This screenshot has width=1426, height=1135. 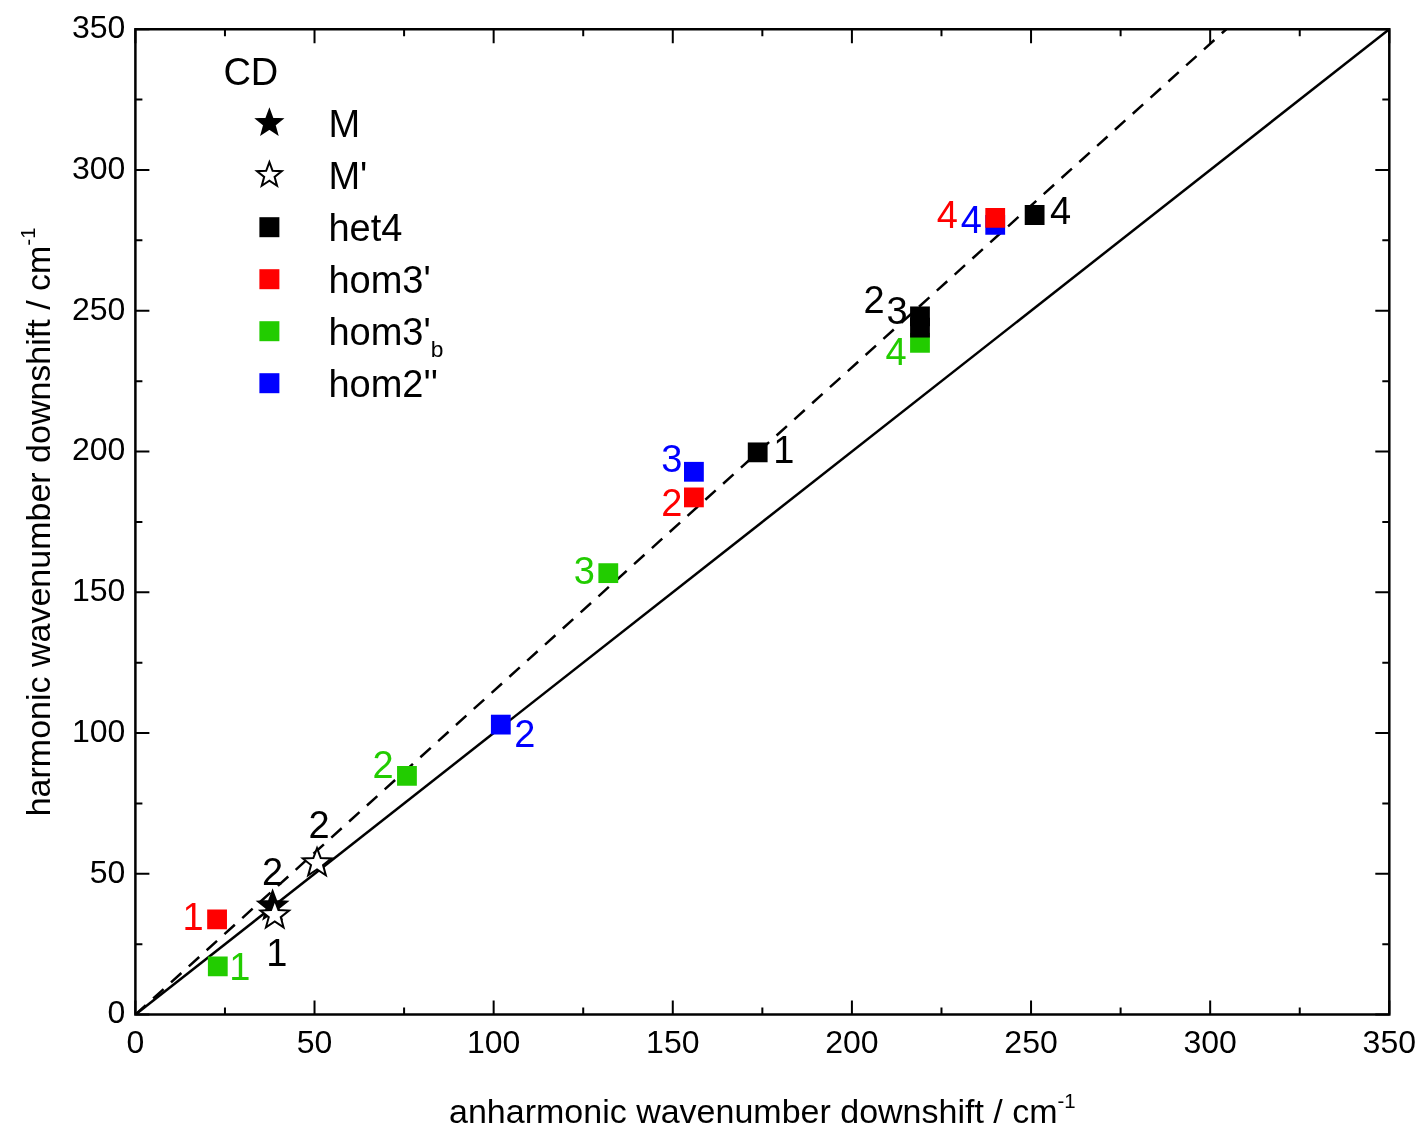 I want to click on x-tick-label: 200, so click(x=852, y=1041).